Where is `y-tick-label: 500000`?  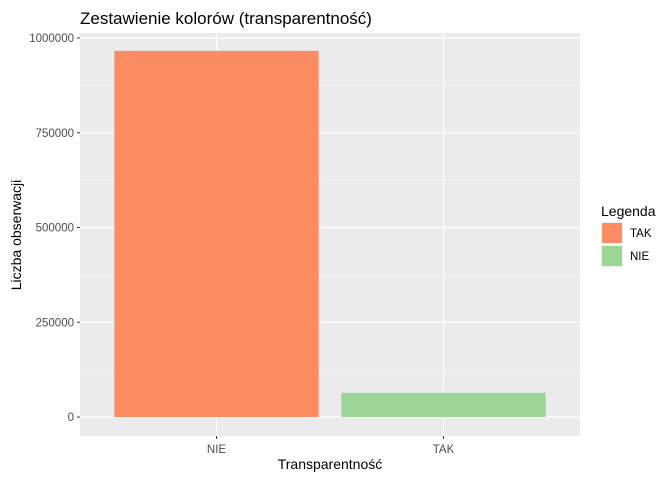
y-tick-label: 500000 is located at coordinates (55, 229).